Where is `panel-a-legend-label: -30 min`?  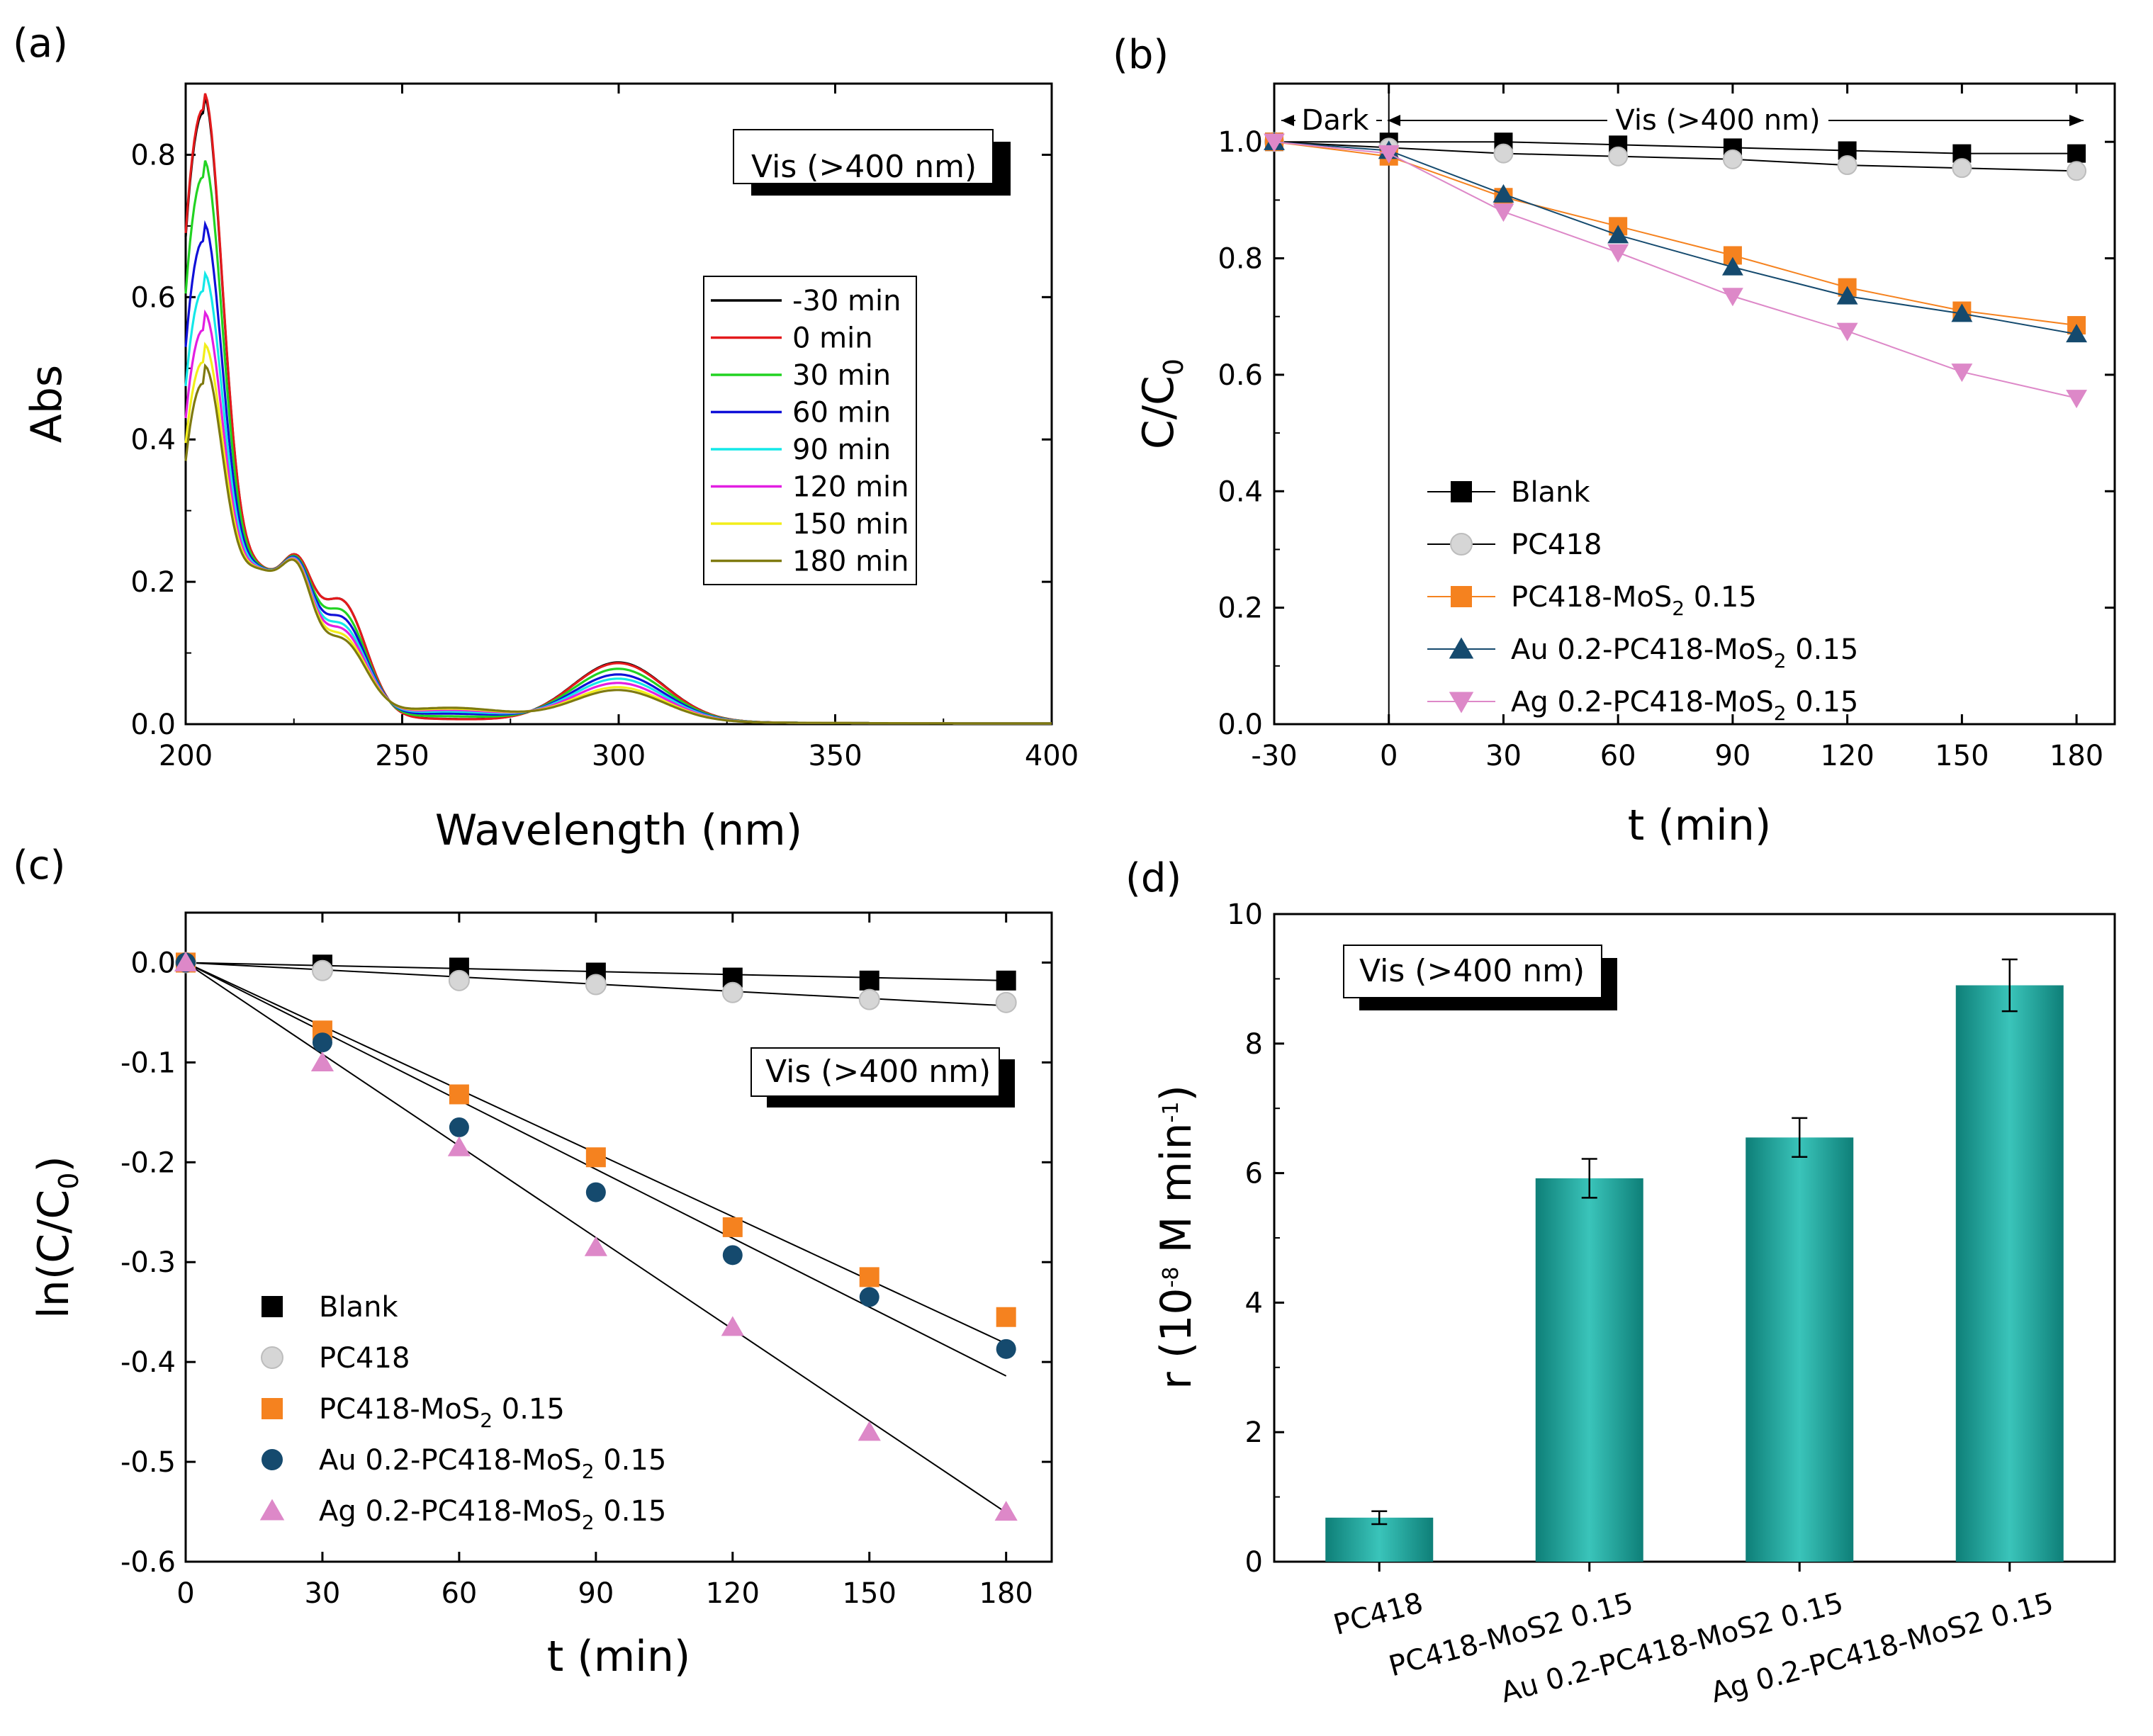
panel-a-legend-label: -30 min is located at coordinates (846, 301).